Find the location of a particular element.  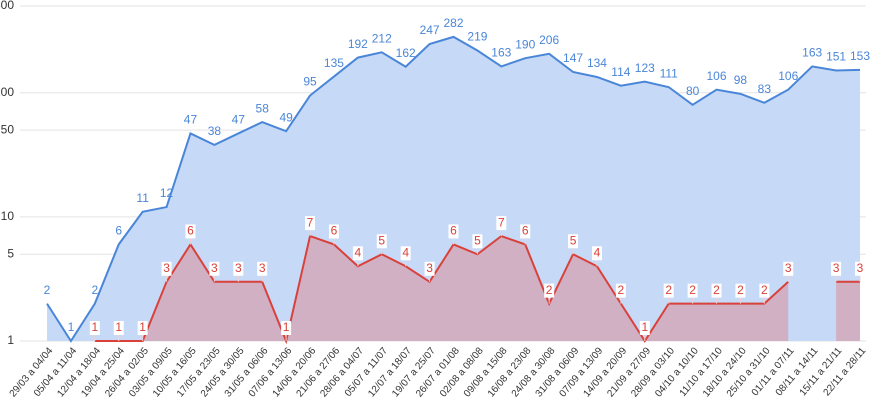

y-tick-label: 100 is located at coordinates (7, 92).